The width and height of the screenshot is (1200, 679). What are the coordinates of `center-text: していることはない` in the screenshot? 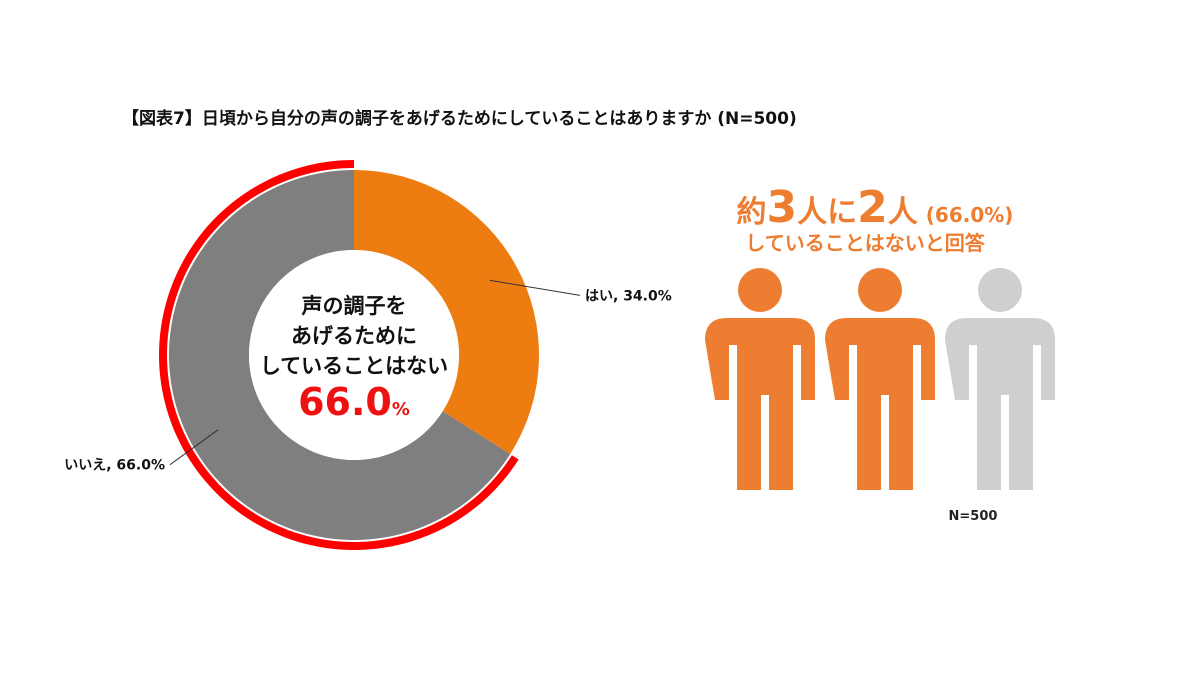 It's located at (354, 366).